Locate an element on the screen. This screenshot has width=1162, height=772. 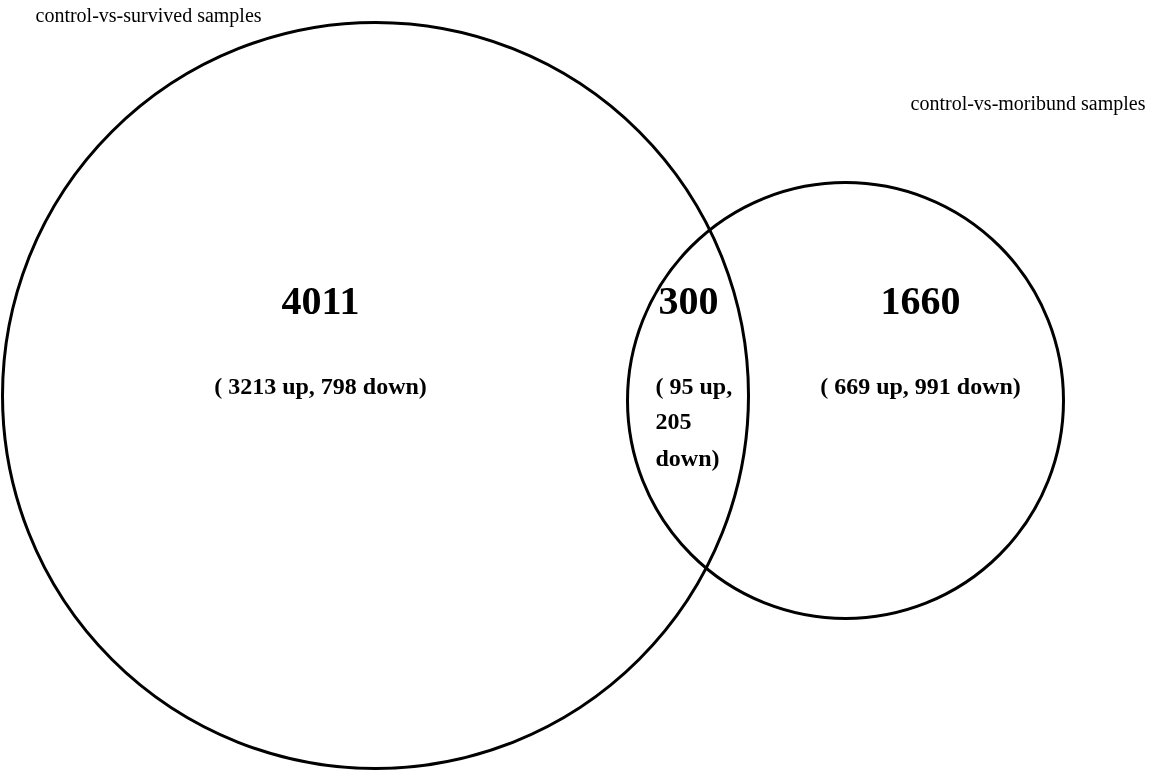
text: ( 669 up, 991 down) is located at coordinates (920, 385).